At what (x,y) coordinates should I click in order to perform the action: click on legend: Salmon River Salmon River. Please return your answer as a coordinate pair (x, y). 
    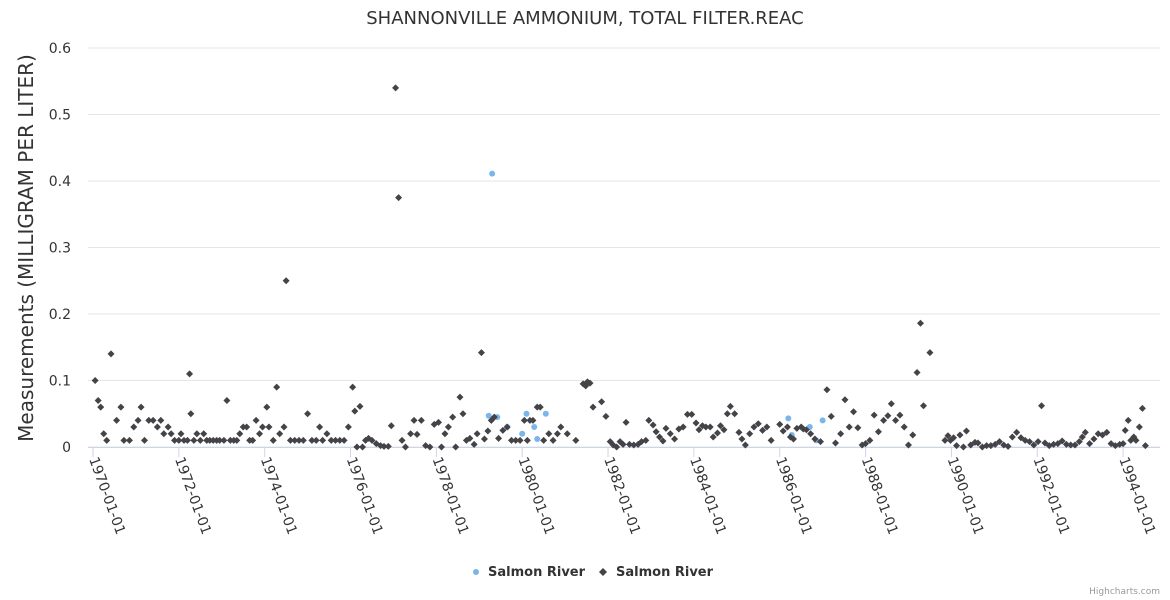
    Looking at the image, I should click on (593, 572).